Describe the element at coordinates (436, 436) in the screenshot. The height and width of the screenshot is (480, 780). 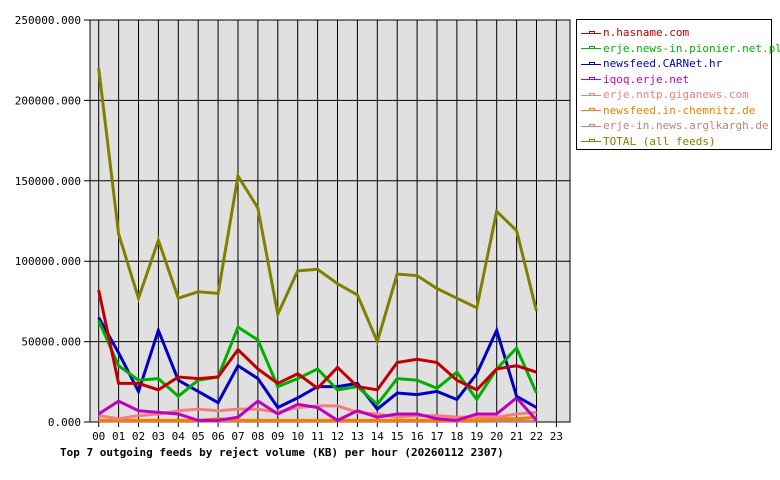
I see `x-tick-label: 17` at that location.